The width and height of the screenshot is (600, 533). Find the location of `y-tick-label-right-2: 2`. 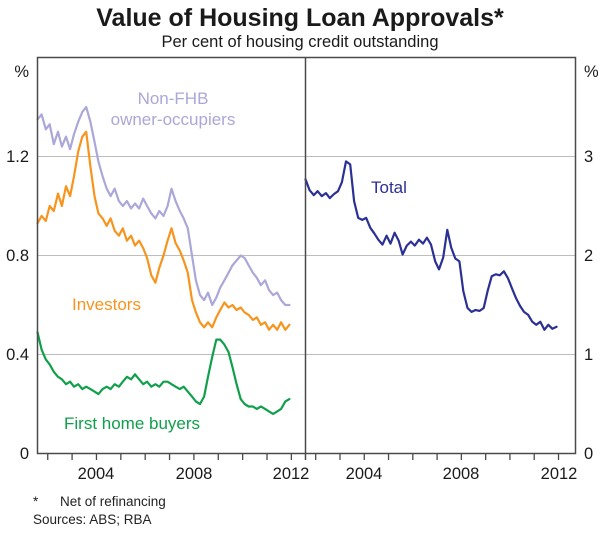

y-tick-label-right-2: 2 is located at coordinates (589, 256).